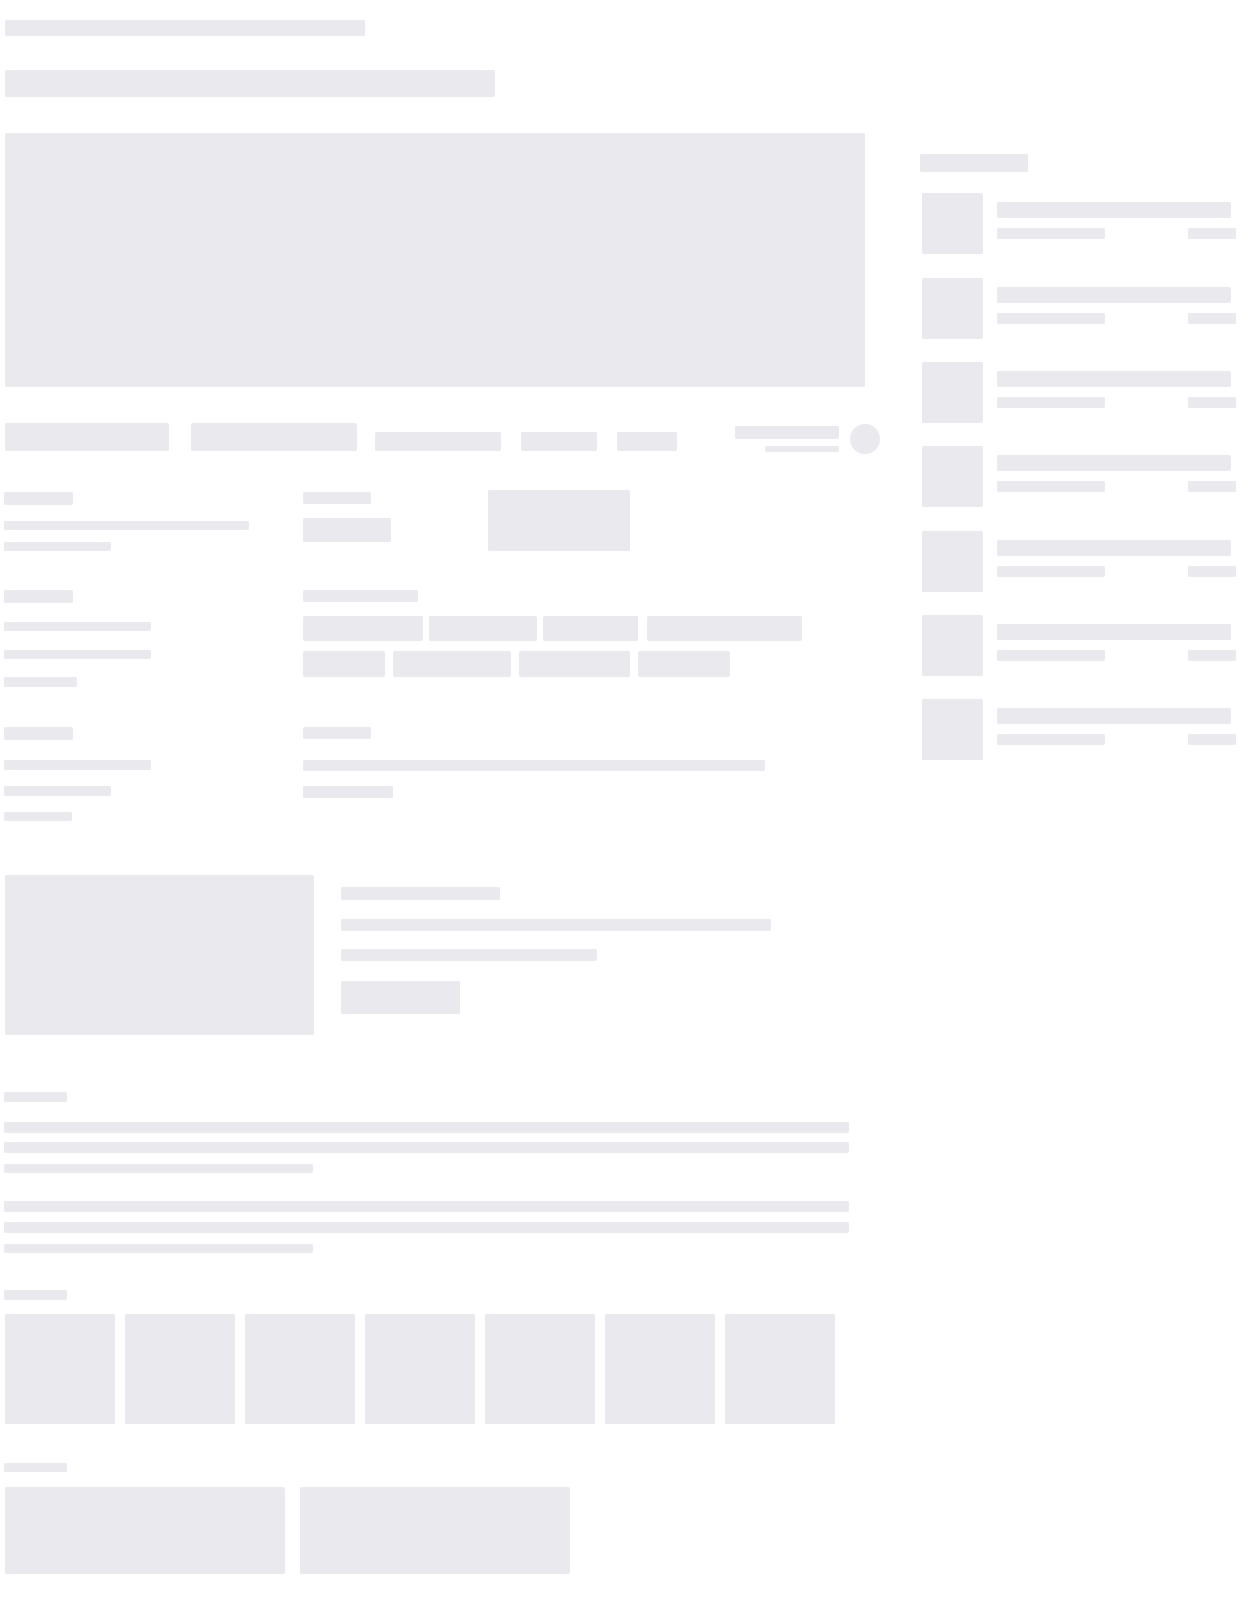 The image size is (1256, 1597). What do you see at coordinates (337, 733) in the screenshot?
I see `spec-col2-label-skeleton` at bounding box center [337, 733].